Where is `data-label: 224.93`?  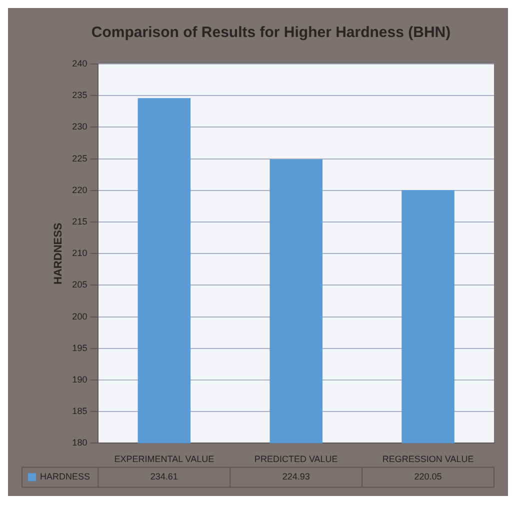 data-label: 224.93 is located at coordinates (296, 477).